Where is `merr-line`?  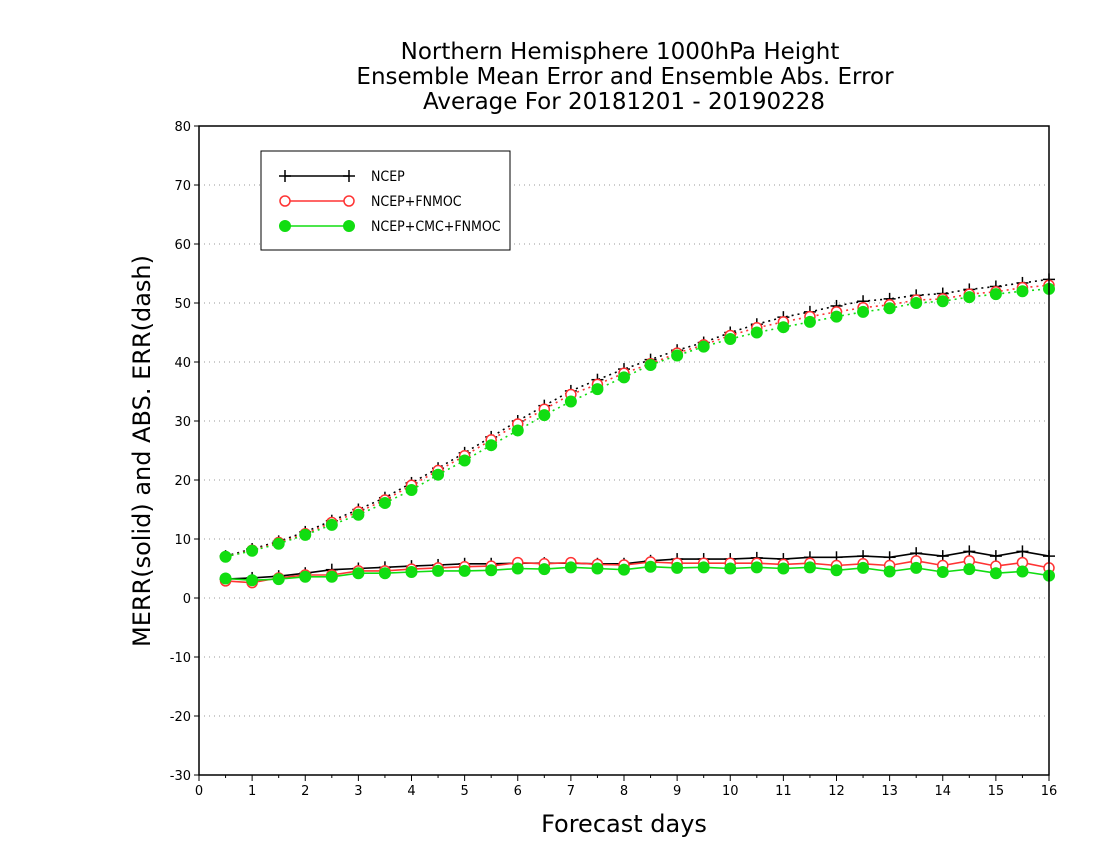
merr-line is located at coordinates (637, 571).